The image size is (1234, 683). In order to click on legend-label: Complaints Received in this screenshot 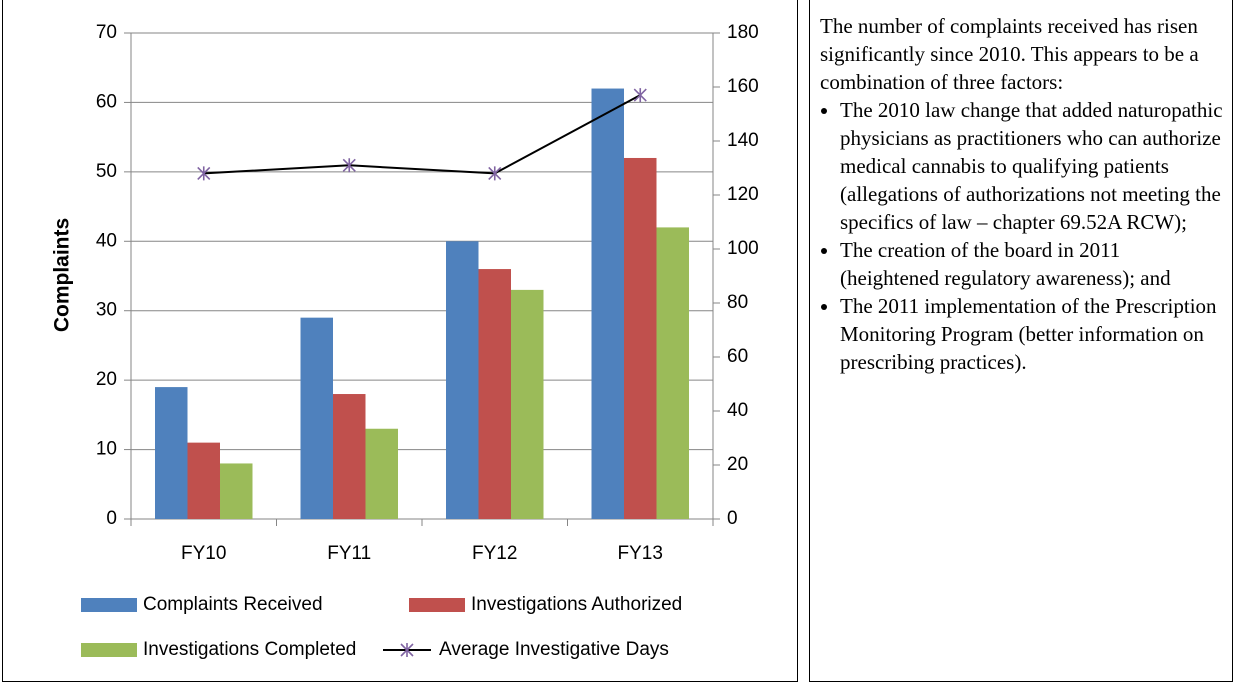, I will do `click(233, 604)`.